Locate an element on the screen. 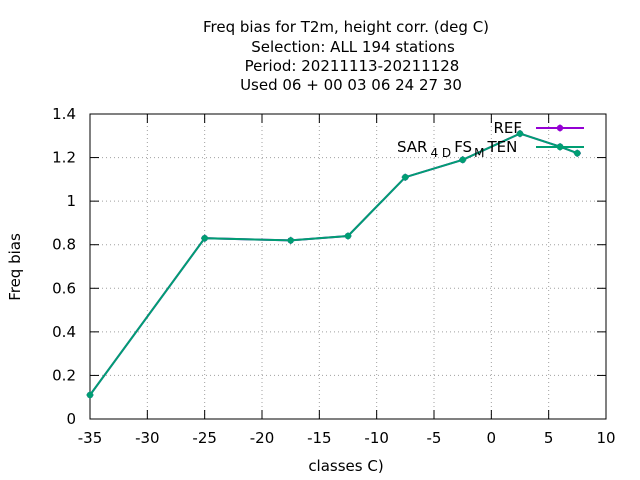 The width and height of the screenshot is (640, 480). x-tick-label: -25 is located at coordinates (204, 438).